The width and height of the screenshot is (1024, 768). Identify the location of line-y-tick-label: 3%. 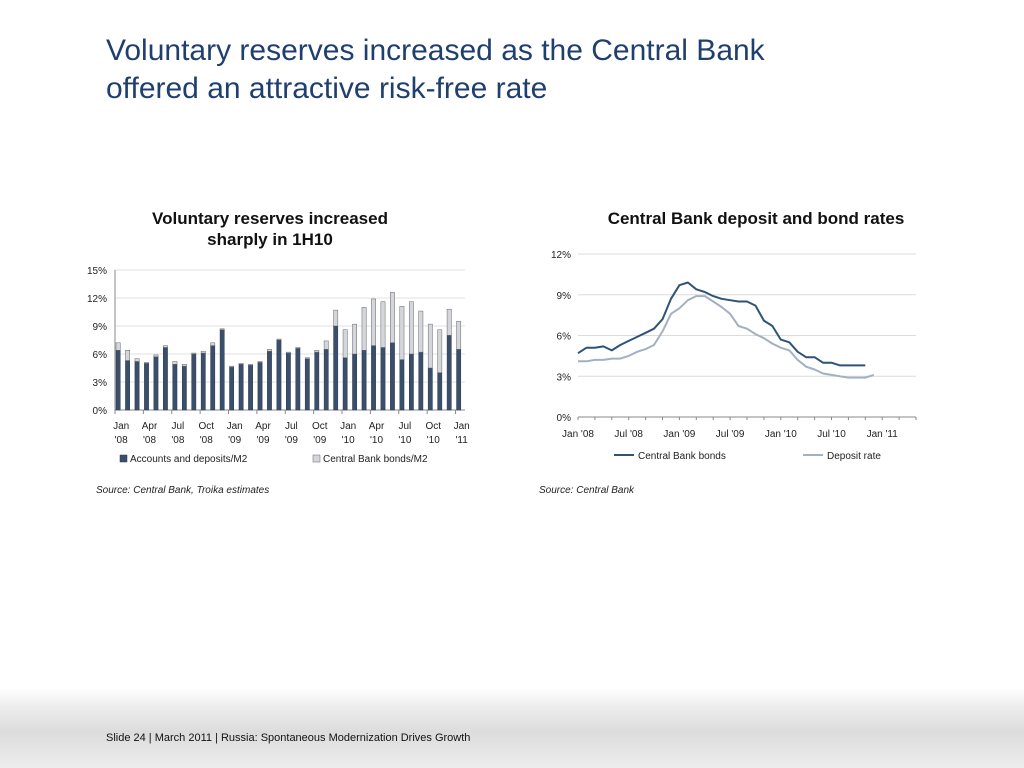
(564, 377).